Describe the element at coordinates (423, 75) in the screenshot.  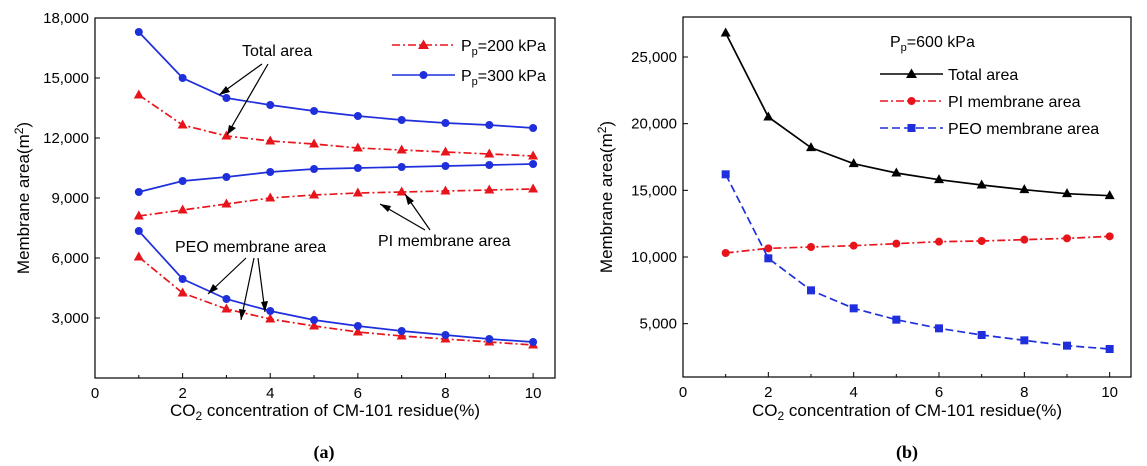
I see `legend-marker-300kpa` at that location.